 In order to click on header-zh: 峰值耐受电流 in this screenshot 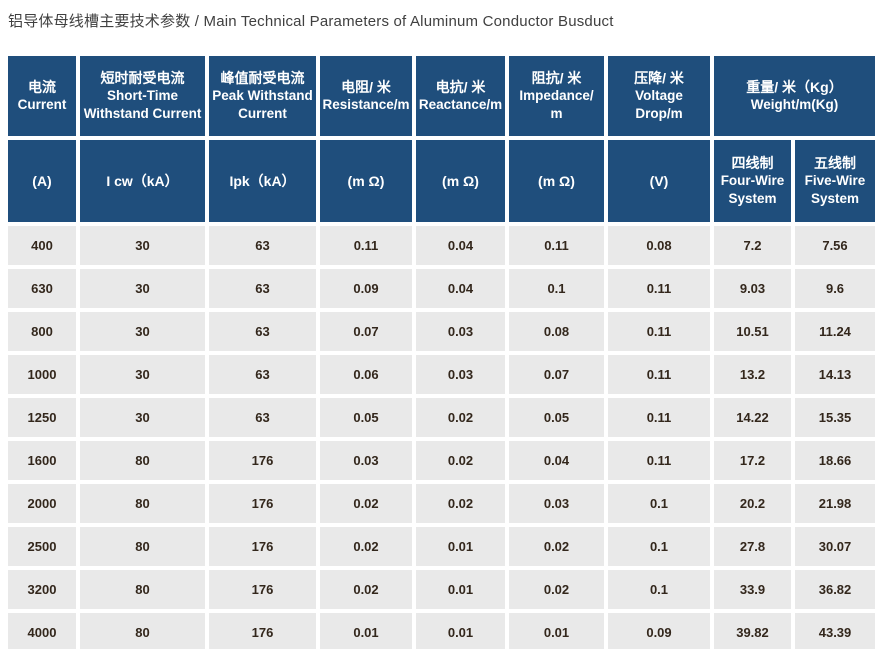, I will do `click(262, 77)`.